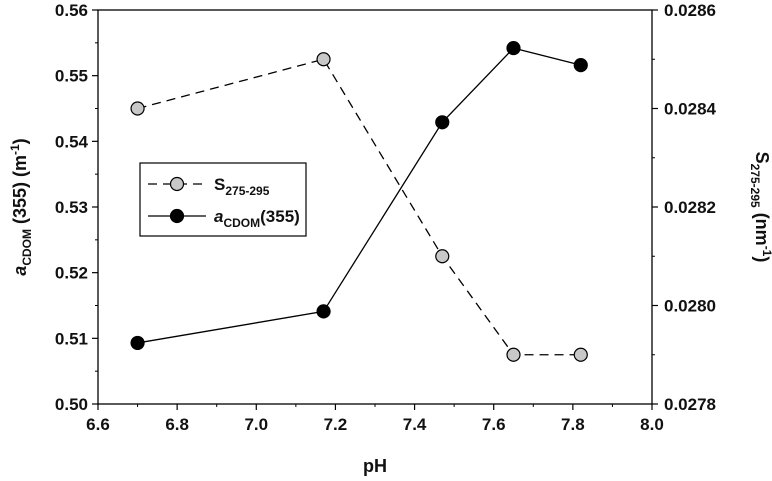 Image resolution: width=772 pixels, height=481 pixels. Describe the element at coordinates (71, 338) in the screenshot. I see `y-left-tick-label: 0.51` at that location.